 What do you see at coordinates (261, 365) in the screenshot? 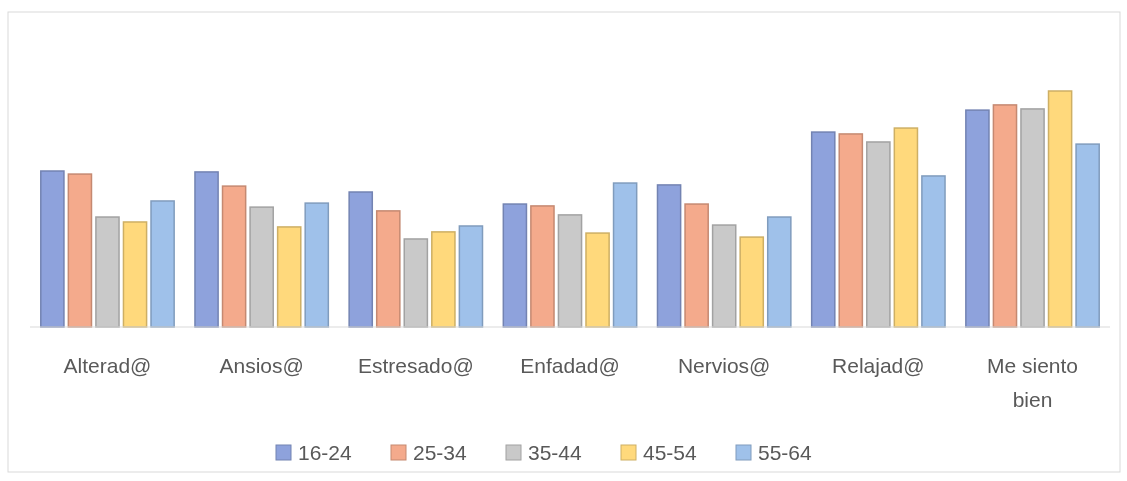
I see `x-tick-label: Ansios@` at bounding box center [261, 365].